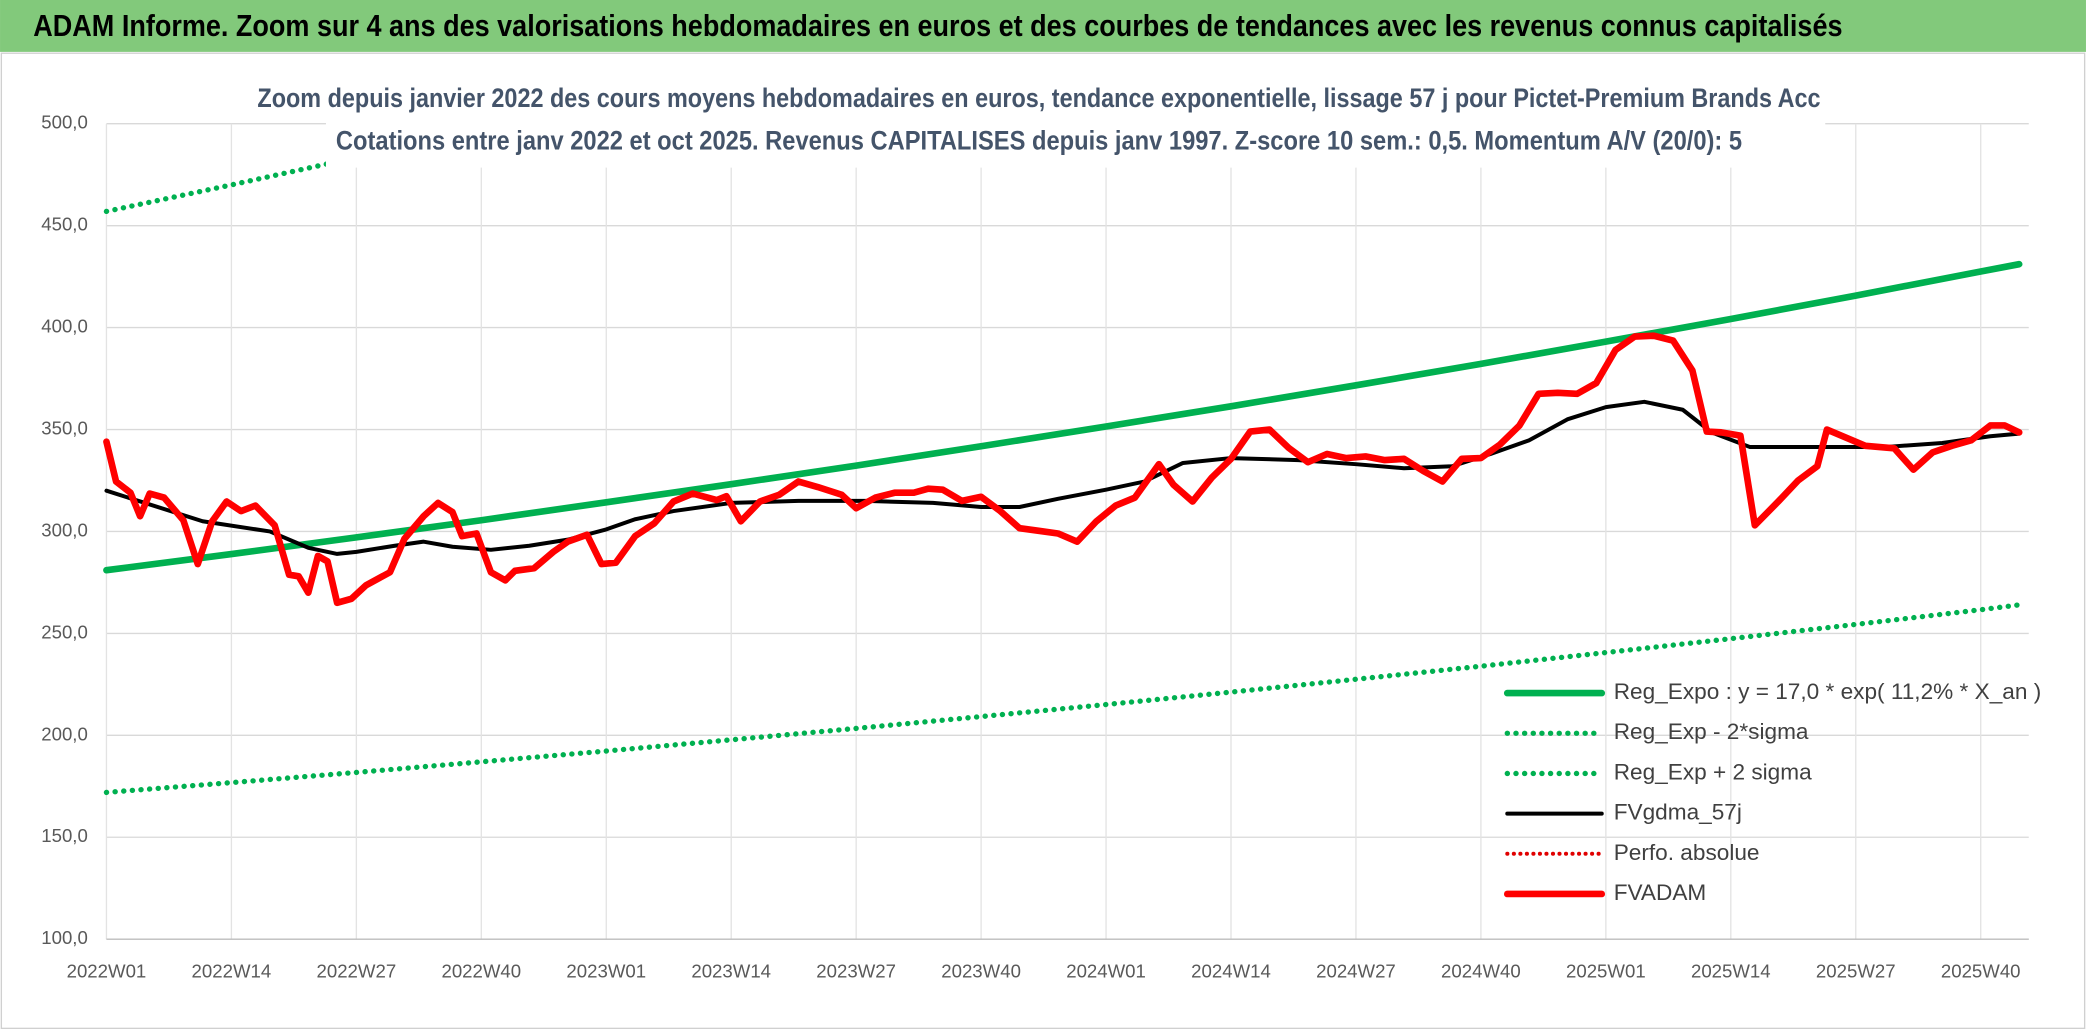  What do you see at coordinates (1678, 812) in the screenshot?
I see `legend-label: FVgdma_57j` at bounding box center [1678, 812].